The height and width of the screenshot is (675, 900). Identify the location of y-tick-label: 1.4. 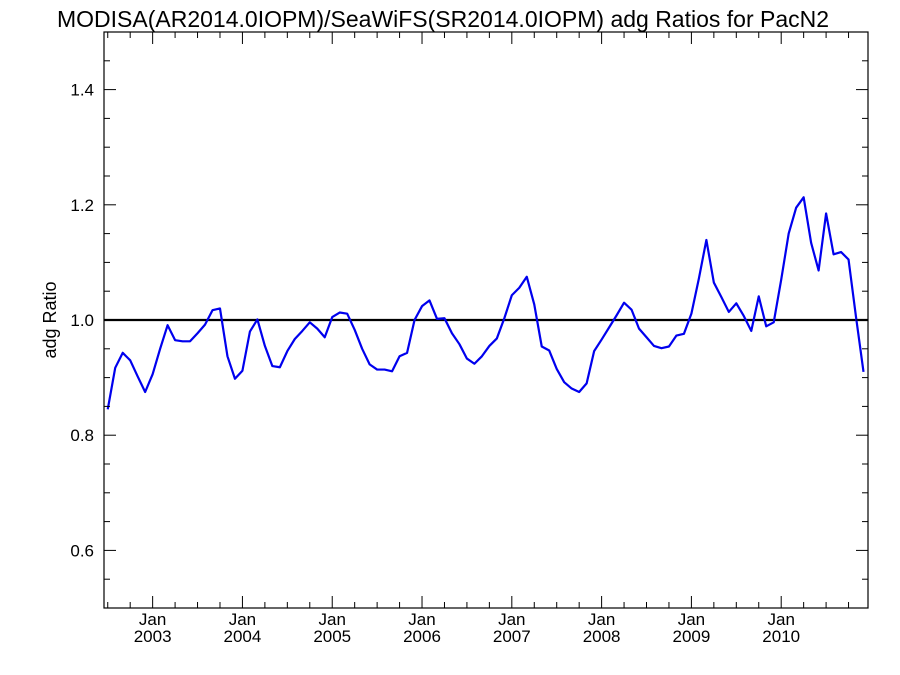
(82, 90).